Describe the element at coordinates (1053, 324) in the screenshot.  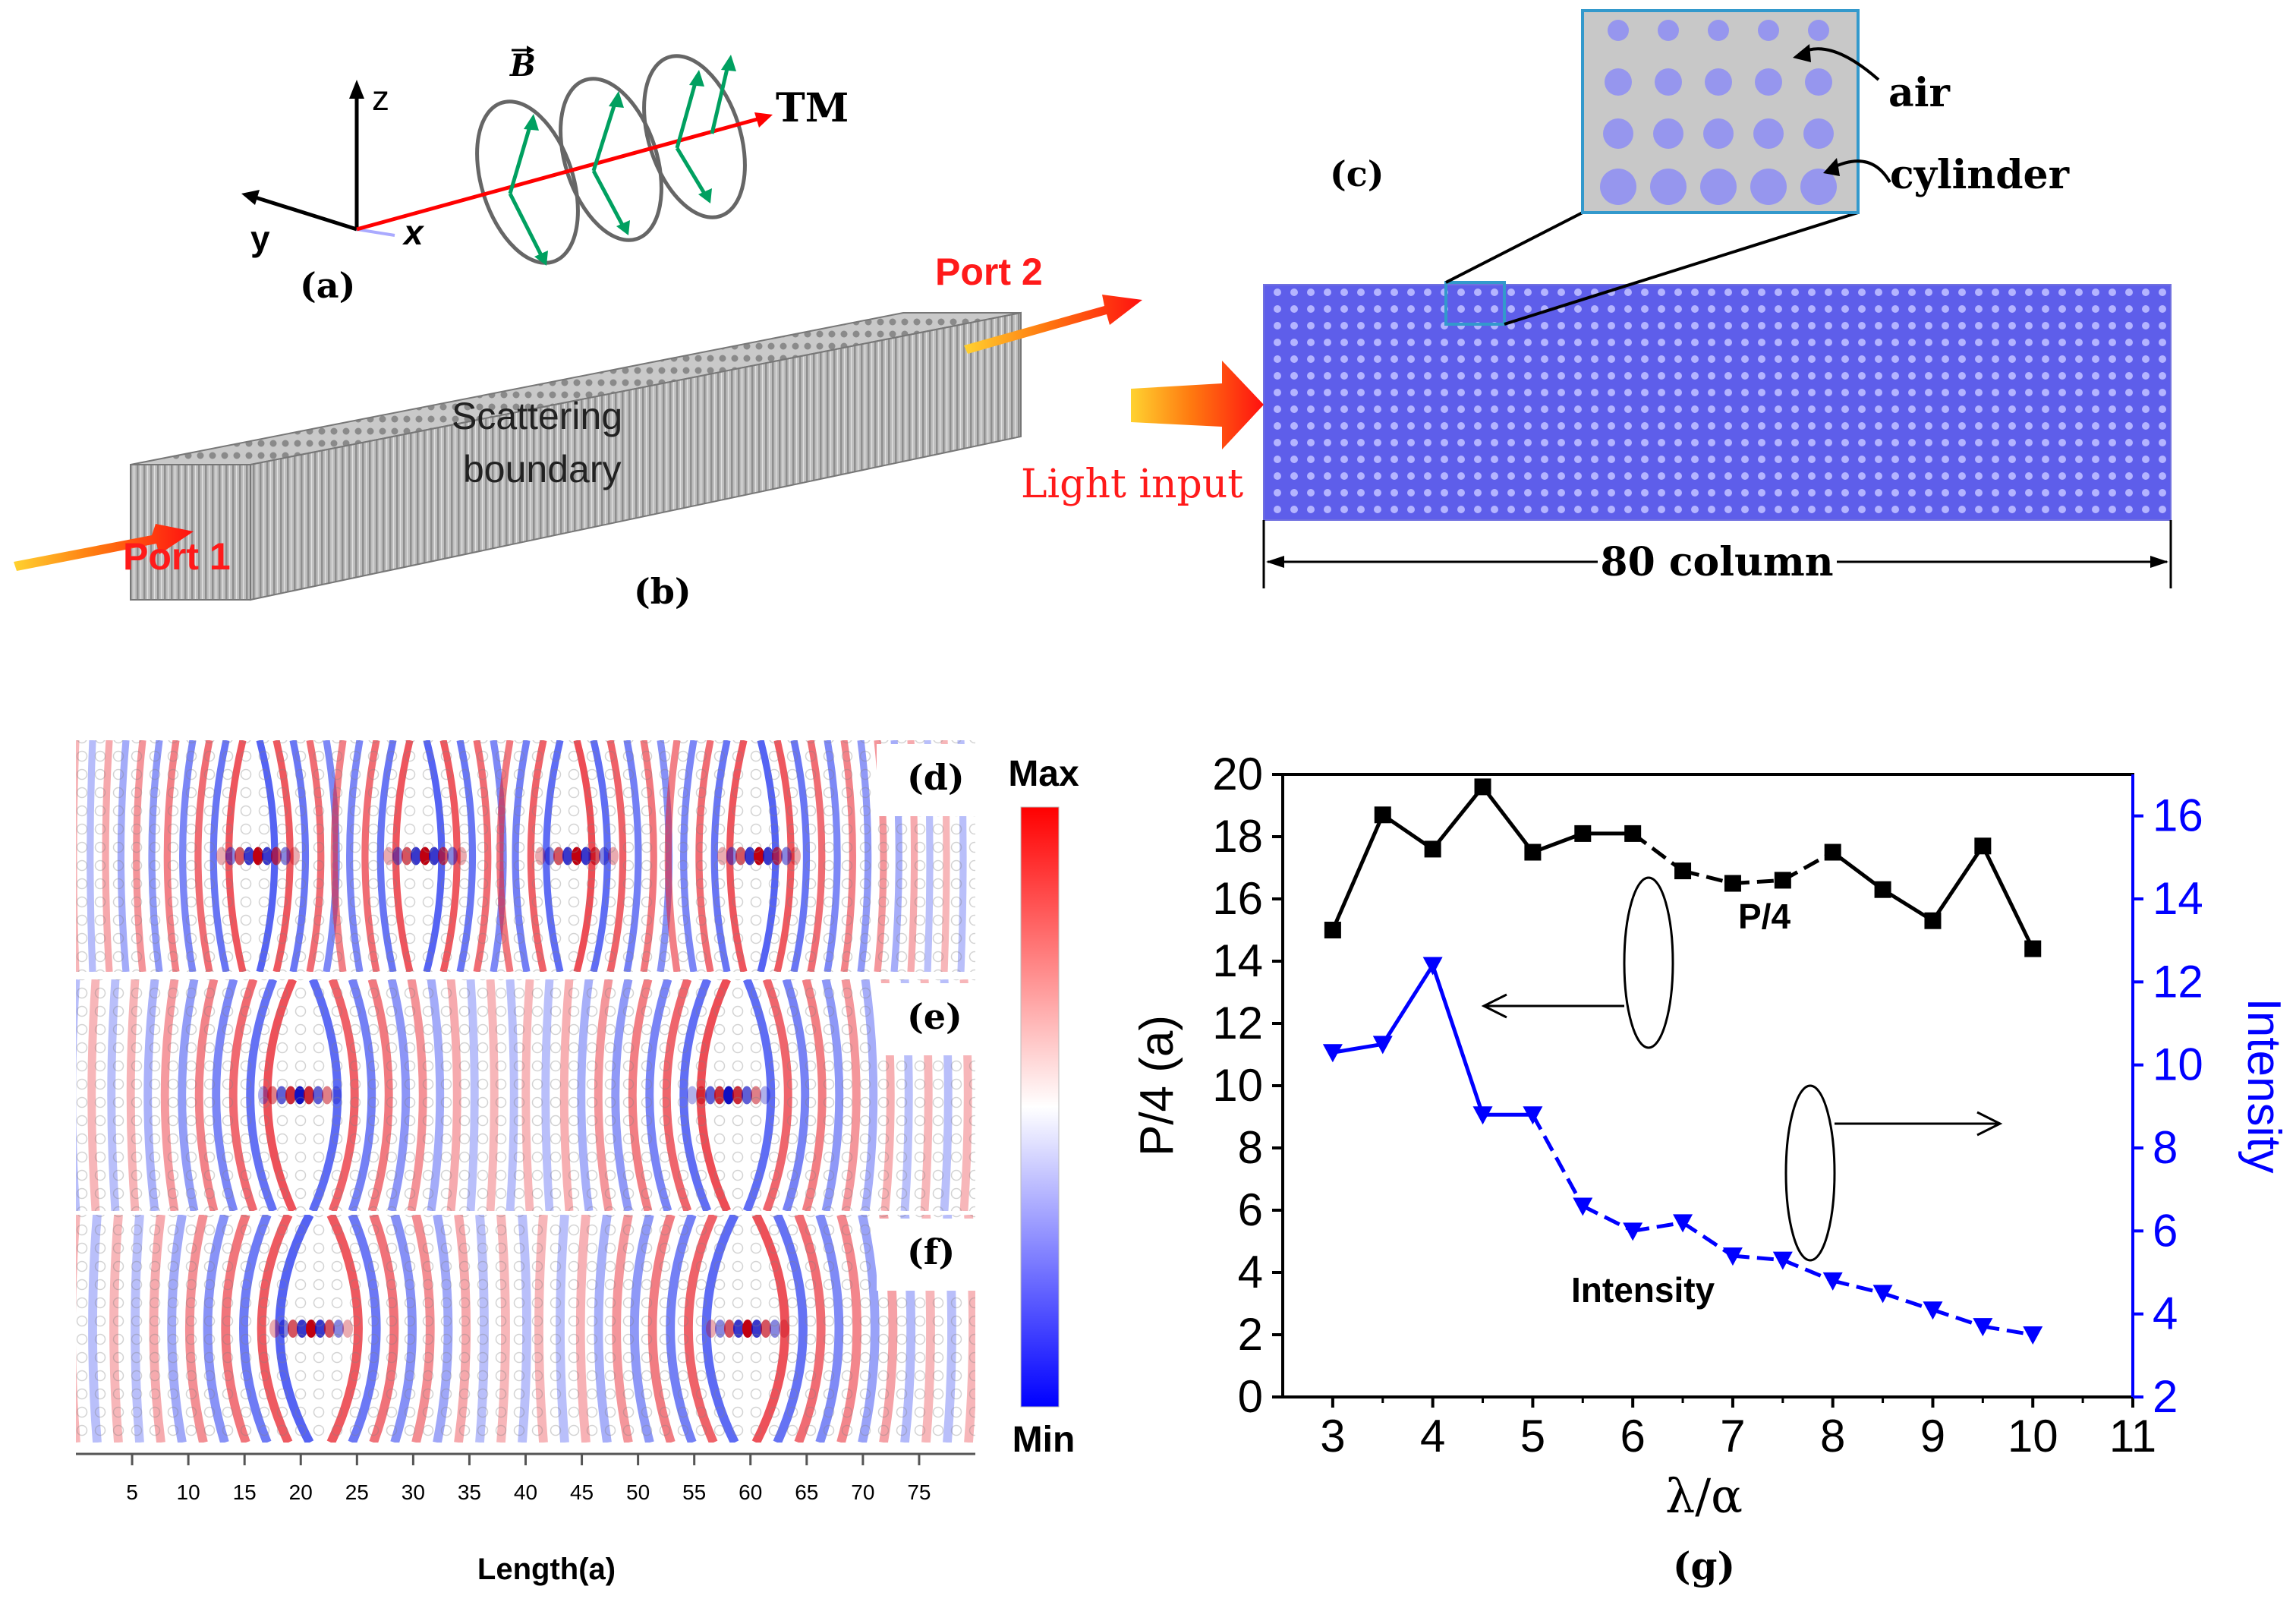
I see `port-2-arrow` at that location.